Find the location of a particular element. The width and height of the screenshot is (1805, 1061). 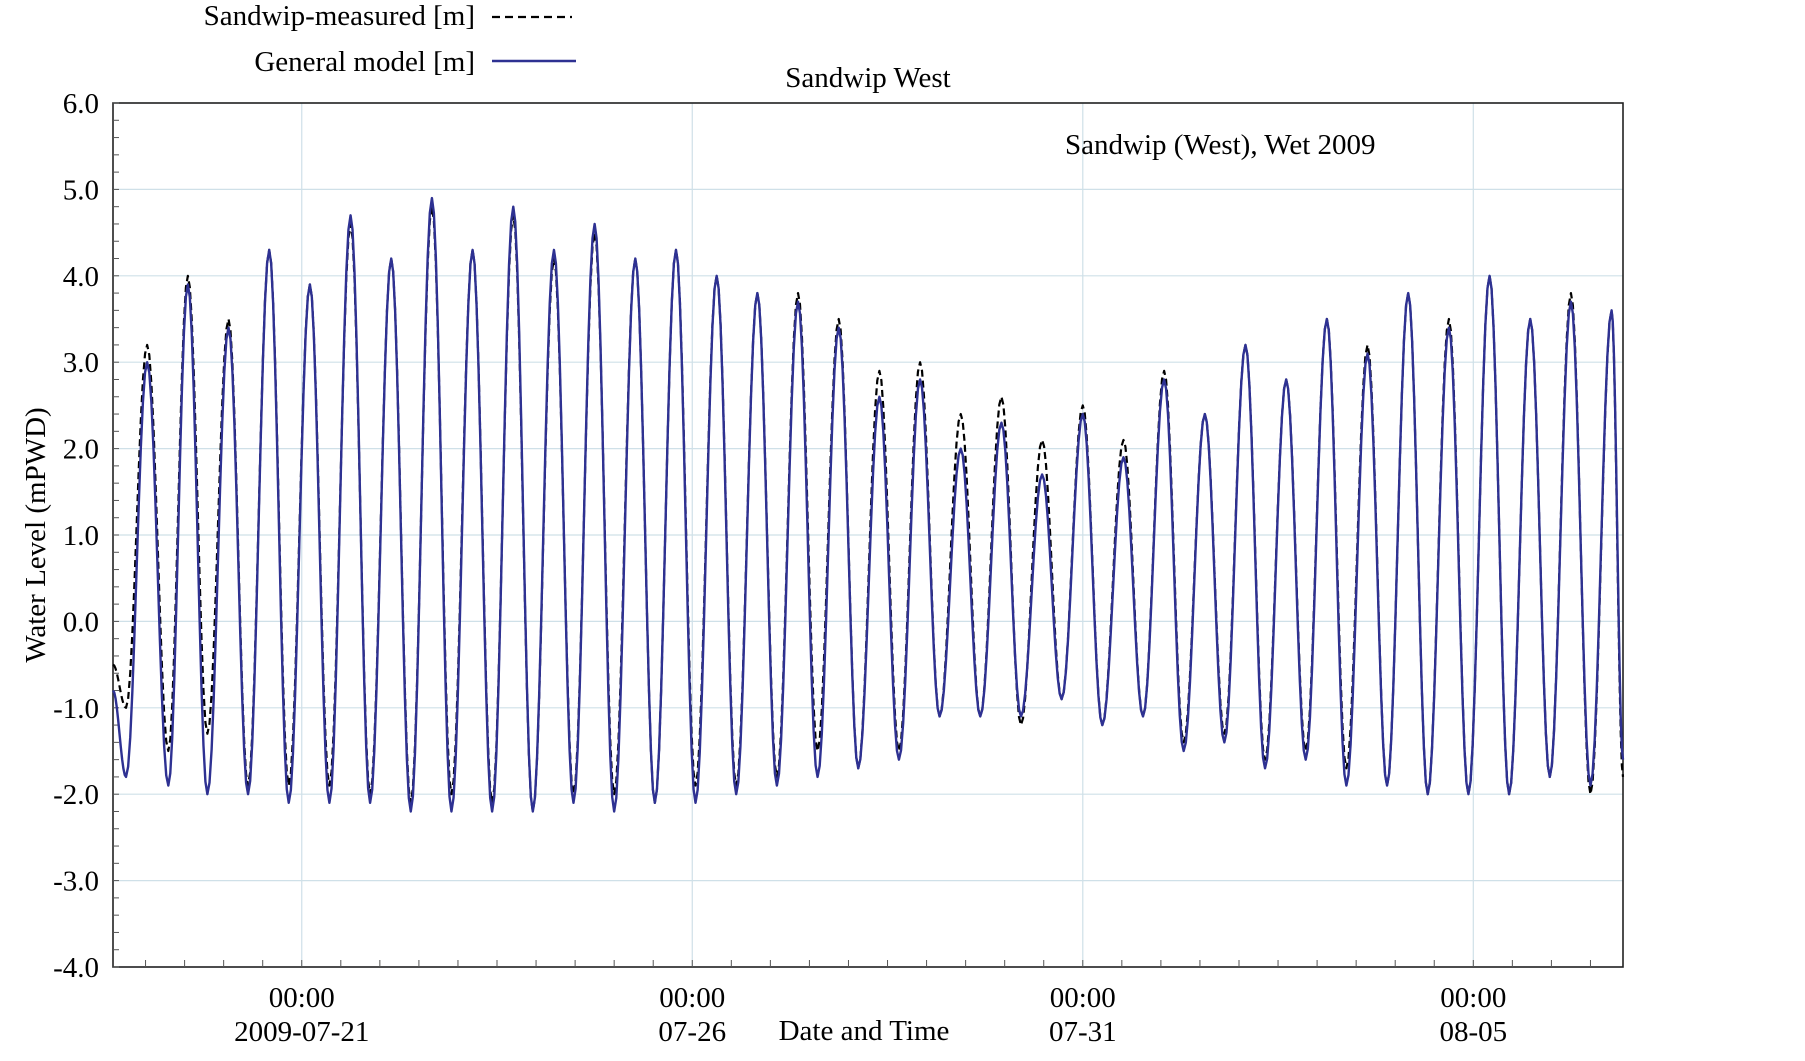

y-tick-label: 0.0 is located at coordinates (81, 622).